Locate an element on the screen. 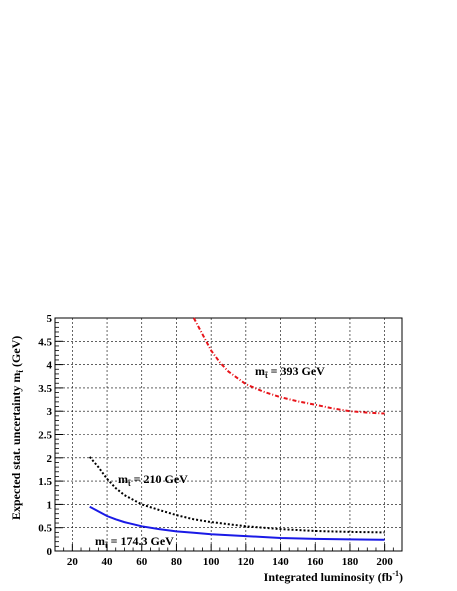 This screenshot has width=457, height=591. y-tick-label: 0 is located at coordinates (50, 552).